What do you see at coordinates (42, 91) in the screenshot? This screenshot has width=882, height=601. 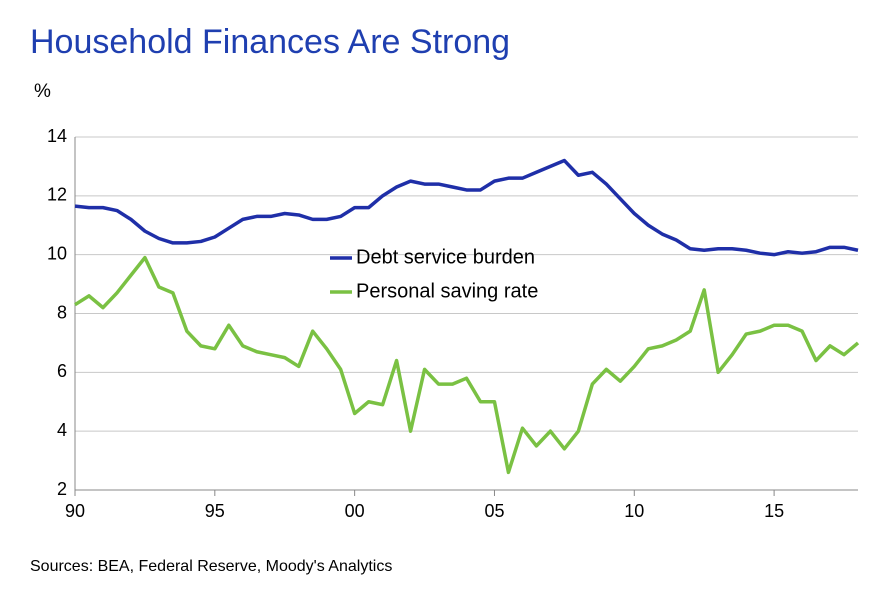 I see `y-axis-label: %` at bounding box center [42, 91].